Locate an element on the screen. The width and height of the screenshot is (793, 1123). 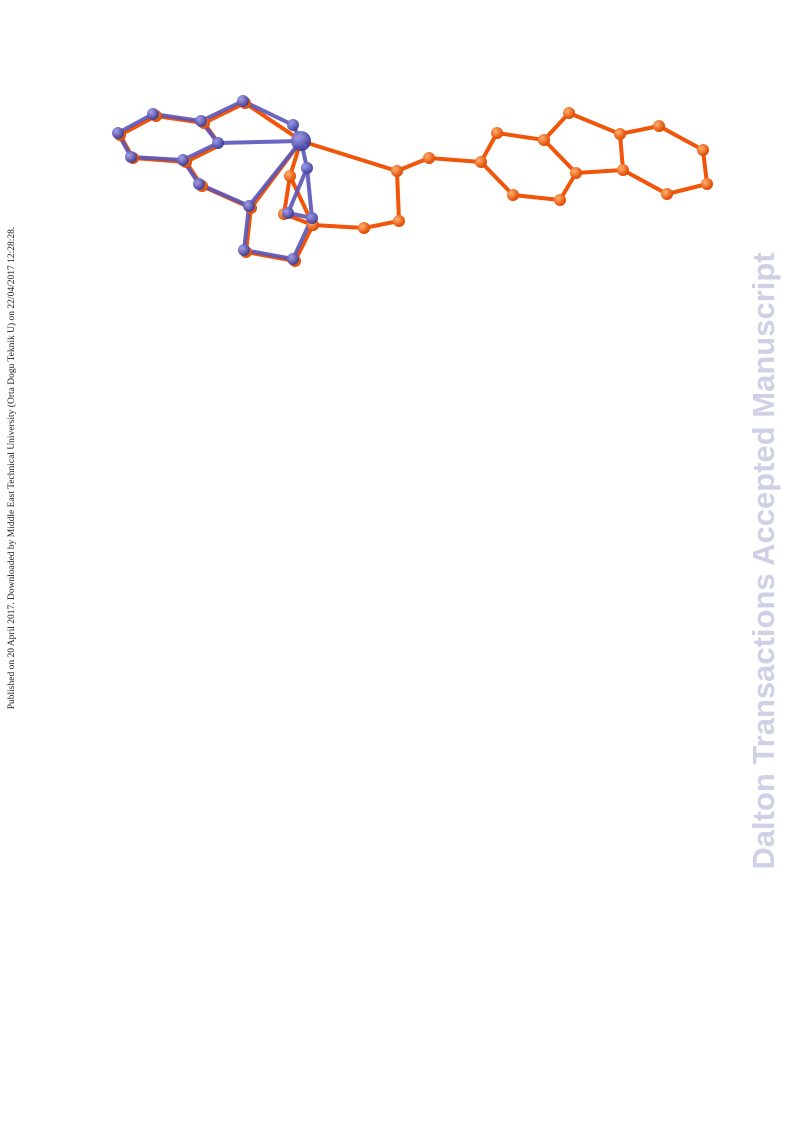
blue-atoms is located at coordinates (215, 180).